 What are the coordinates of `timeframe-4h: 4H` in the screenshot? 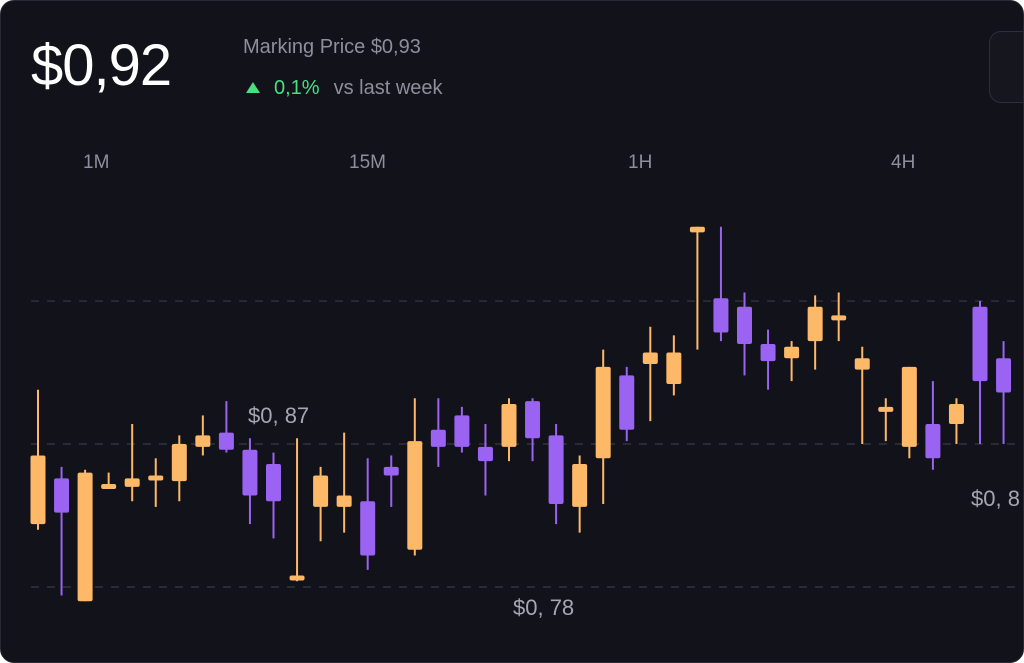 It's located at (903, 162).